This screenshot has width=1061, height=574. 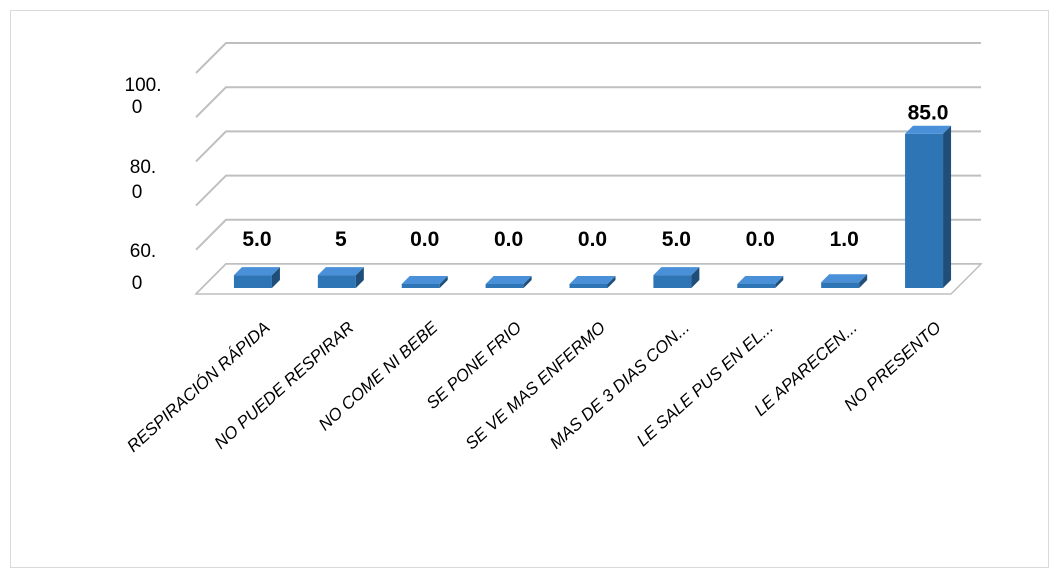 What do you see at coordinates (928, 113) in the screenshot?
I see `data-label: 85.0` at bounding box center [928, 113].